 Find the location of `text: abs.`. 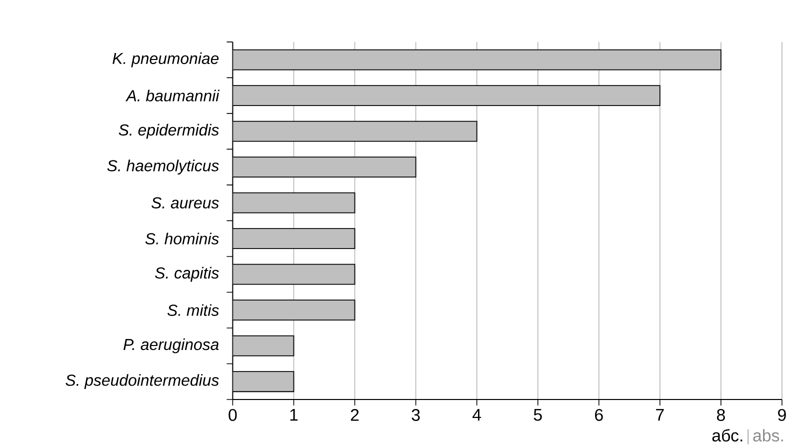

text: abs. is located at coordinates (768, 435).